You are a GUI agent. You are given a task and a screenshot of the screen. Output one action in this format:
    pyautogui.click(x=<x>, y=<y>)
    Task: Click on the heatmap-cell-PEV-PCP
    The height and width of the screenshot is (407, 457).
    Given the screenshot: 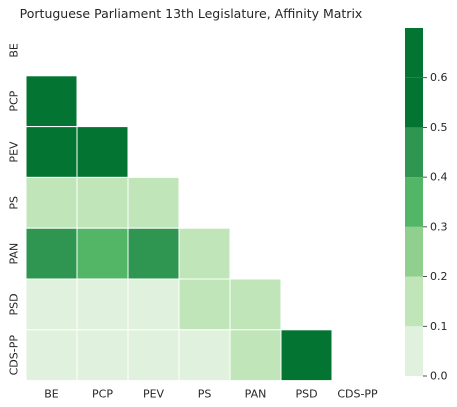 What is the action you would take?
    pyautogui.click(x=102, y=152)
    